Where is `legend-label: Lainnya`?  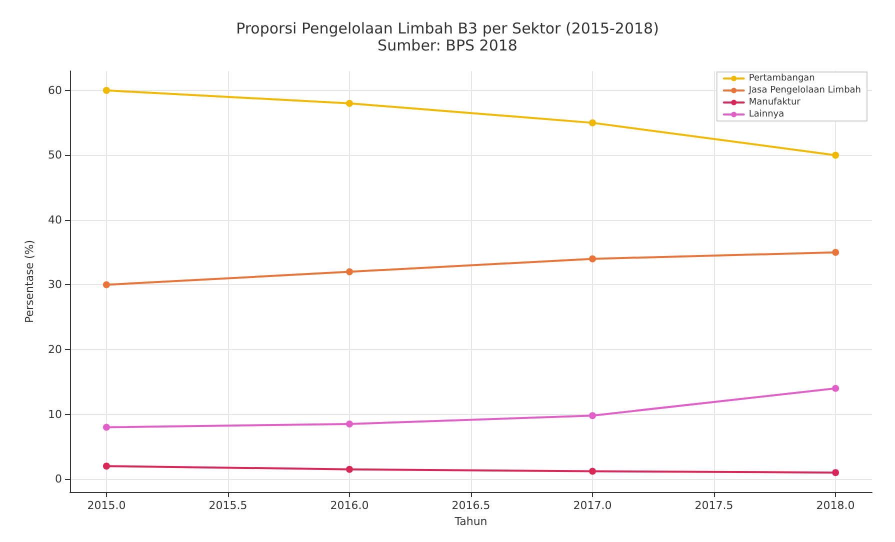
legend-label: Lainnya is located at coordinates (766, 115).